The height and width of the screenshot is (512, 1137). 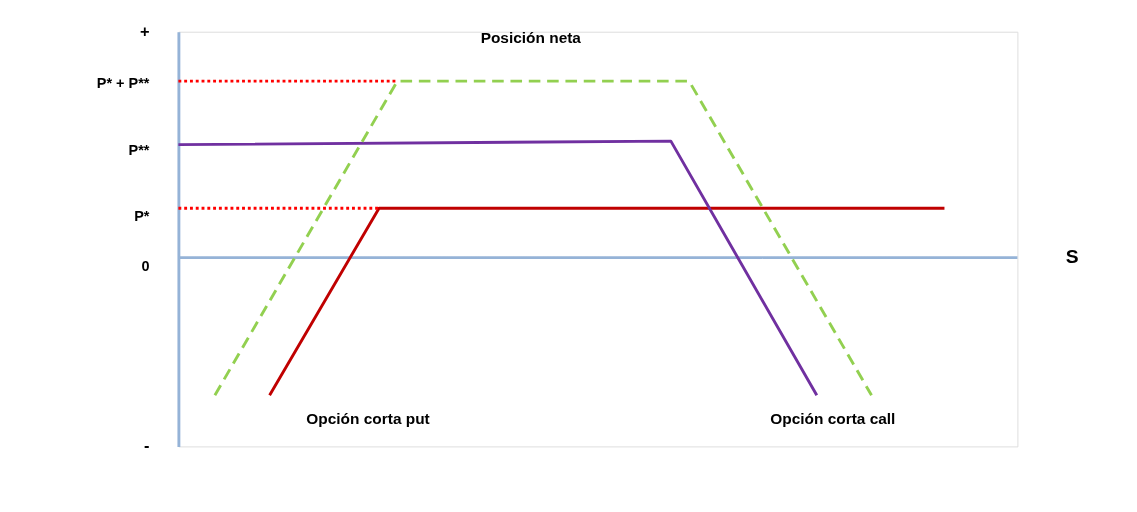 I want to click on text: P*, so click(x=142, y=216).